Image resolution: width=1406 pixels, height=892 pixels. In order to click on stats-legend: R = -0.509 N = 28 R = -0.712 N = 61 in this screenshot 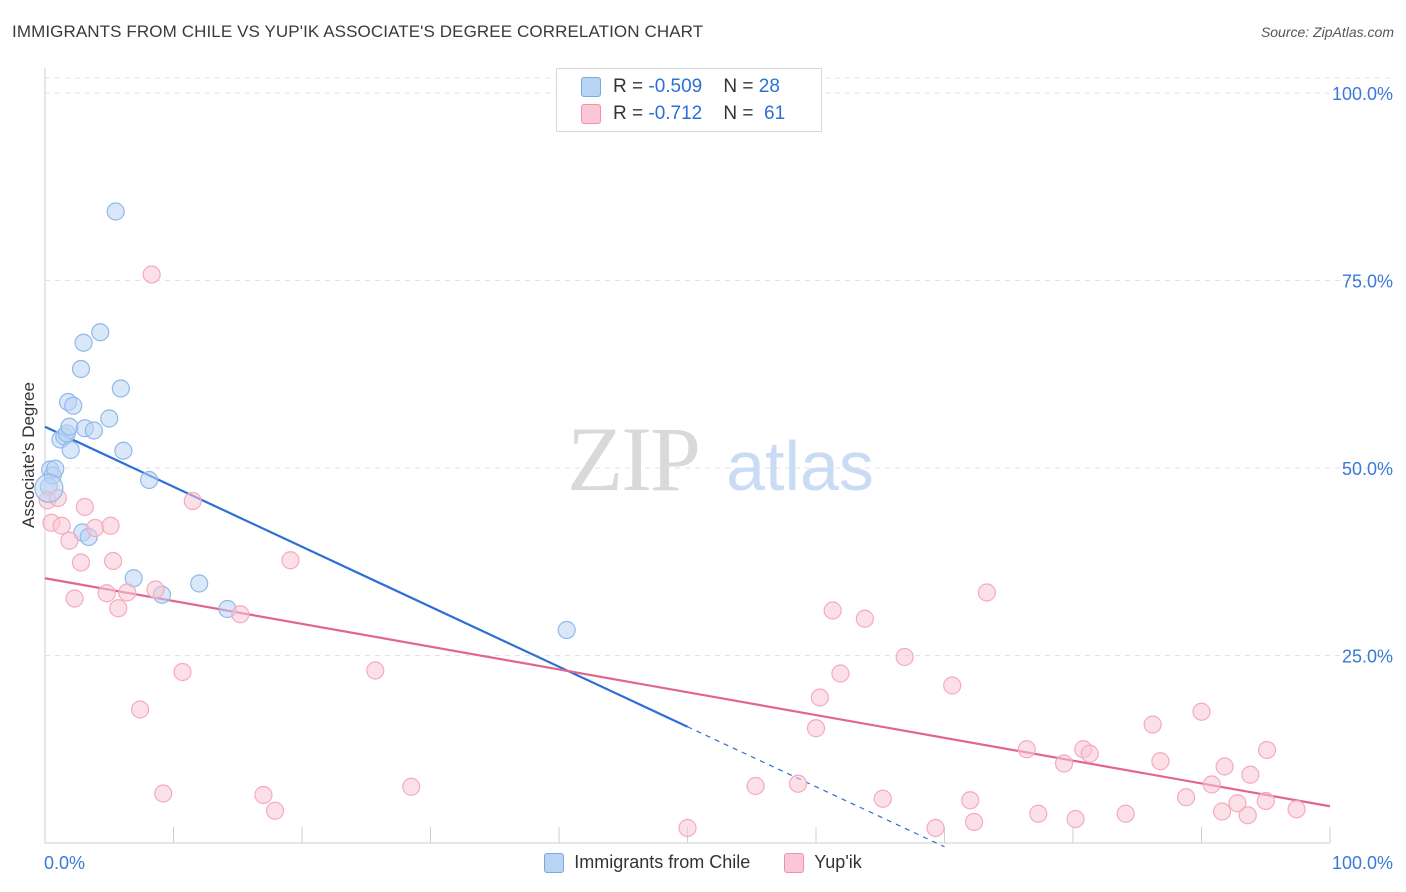, I will do `click(689, 100)`.